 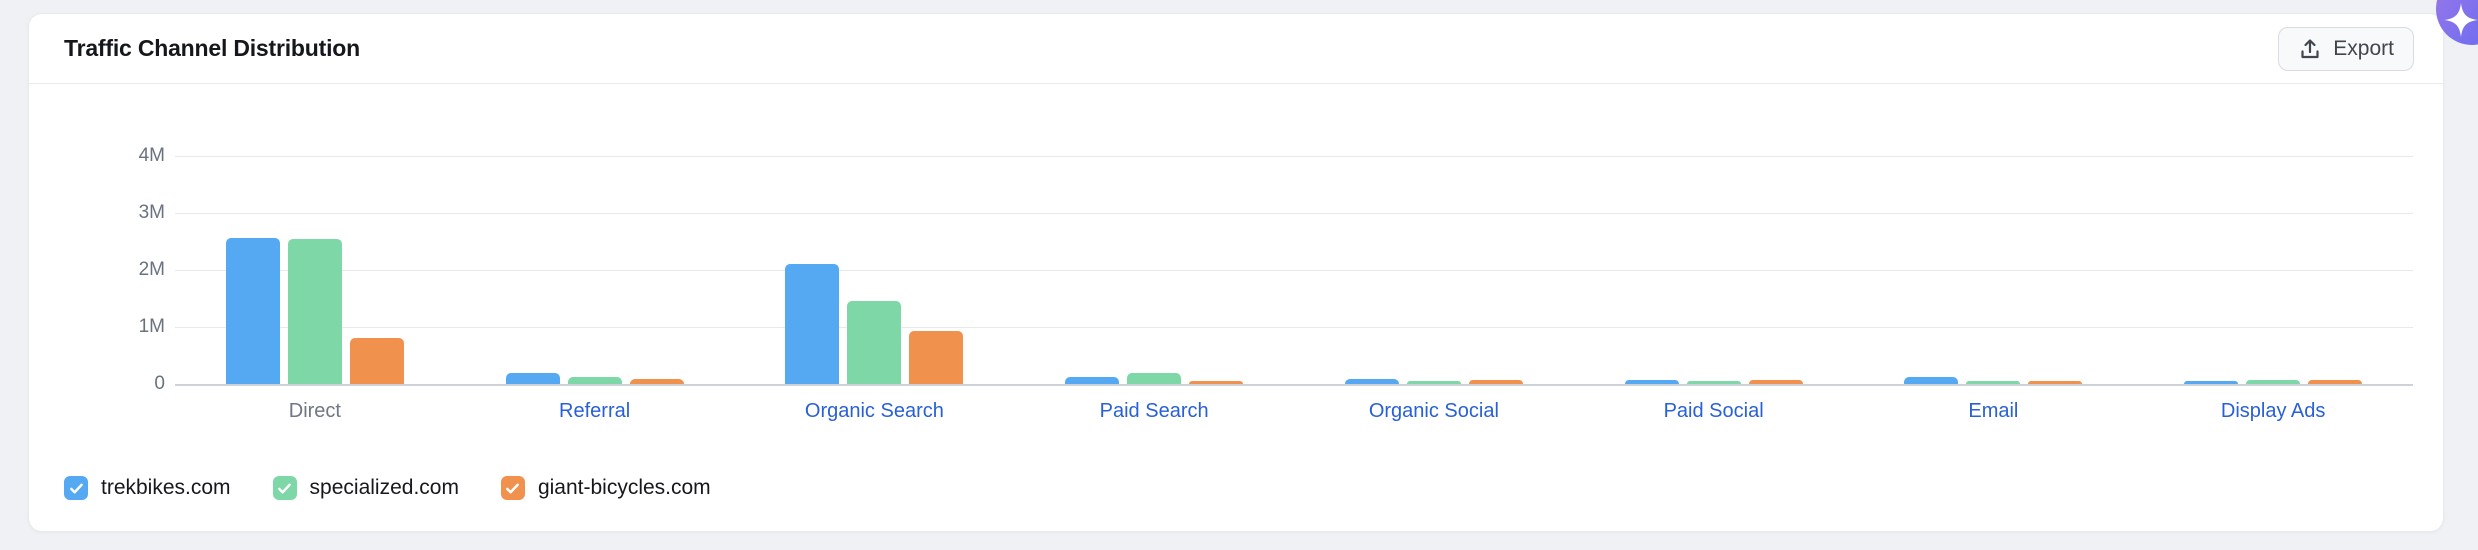 I want to click on y-axis-tick-label: 3M, so click(x=151, y=212).